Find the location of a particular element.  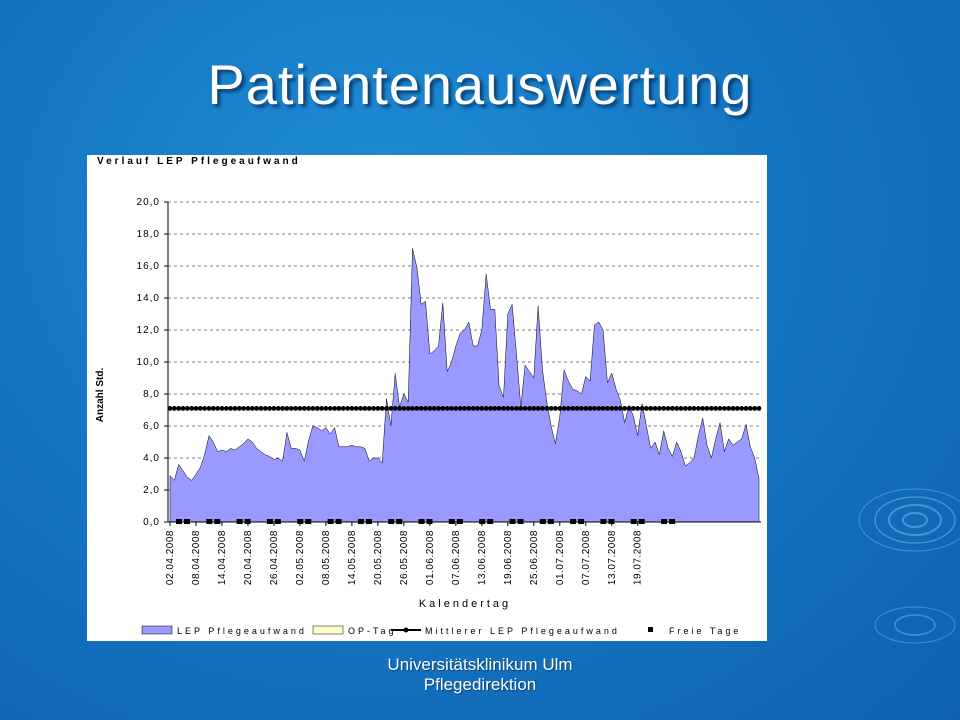

x-tick-label: 07.07.2008 is located at coordinates (586, 557).